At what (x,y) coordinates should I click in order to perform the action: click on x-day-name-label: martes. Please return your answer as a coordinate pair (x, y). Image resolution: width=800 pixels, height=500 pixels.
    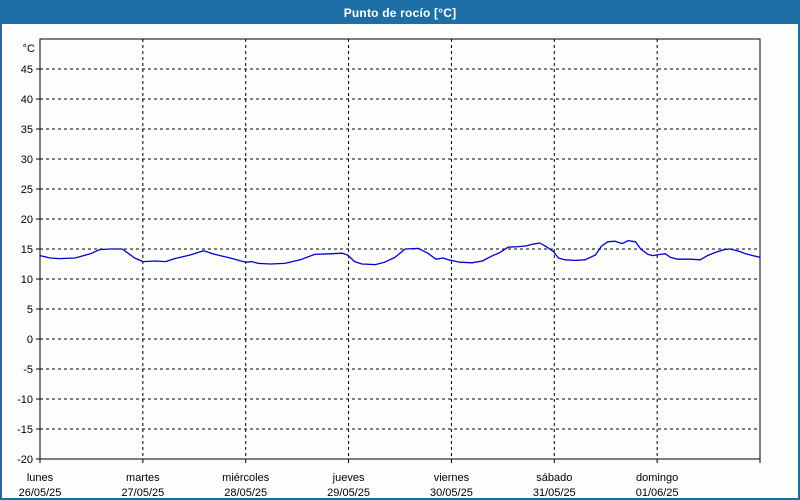
    Looking at the image, I should click on (143, 478).